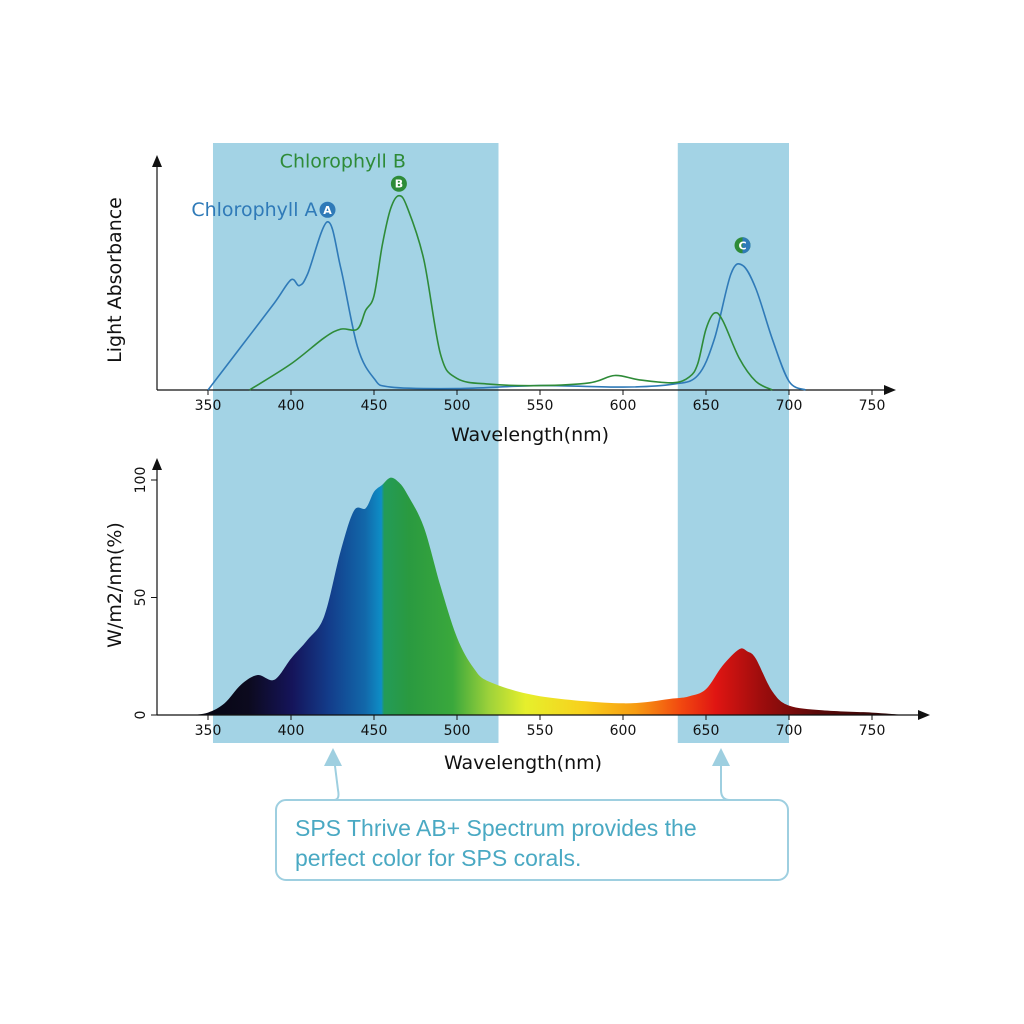  I want to click on bottom-x-tick-label: 650, so click(706, 731).